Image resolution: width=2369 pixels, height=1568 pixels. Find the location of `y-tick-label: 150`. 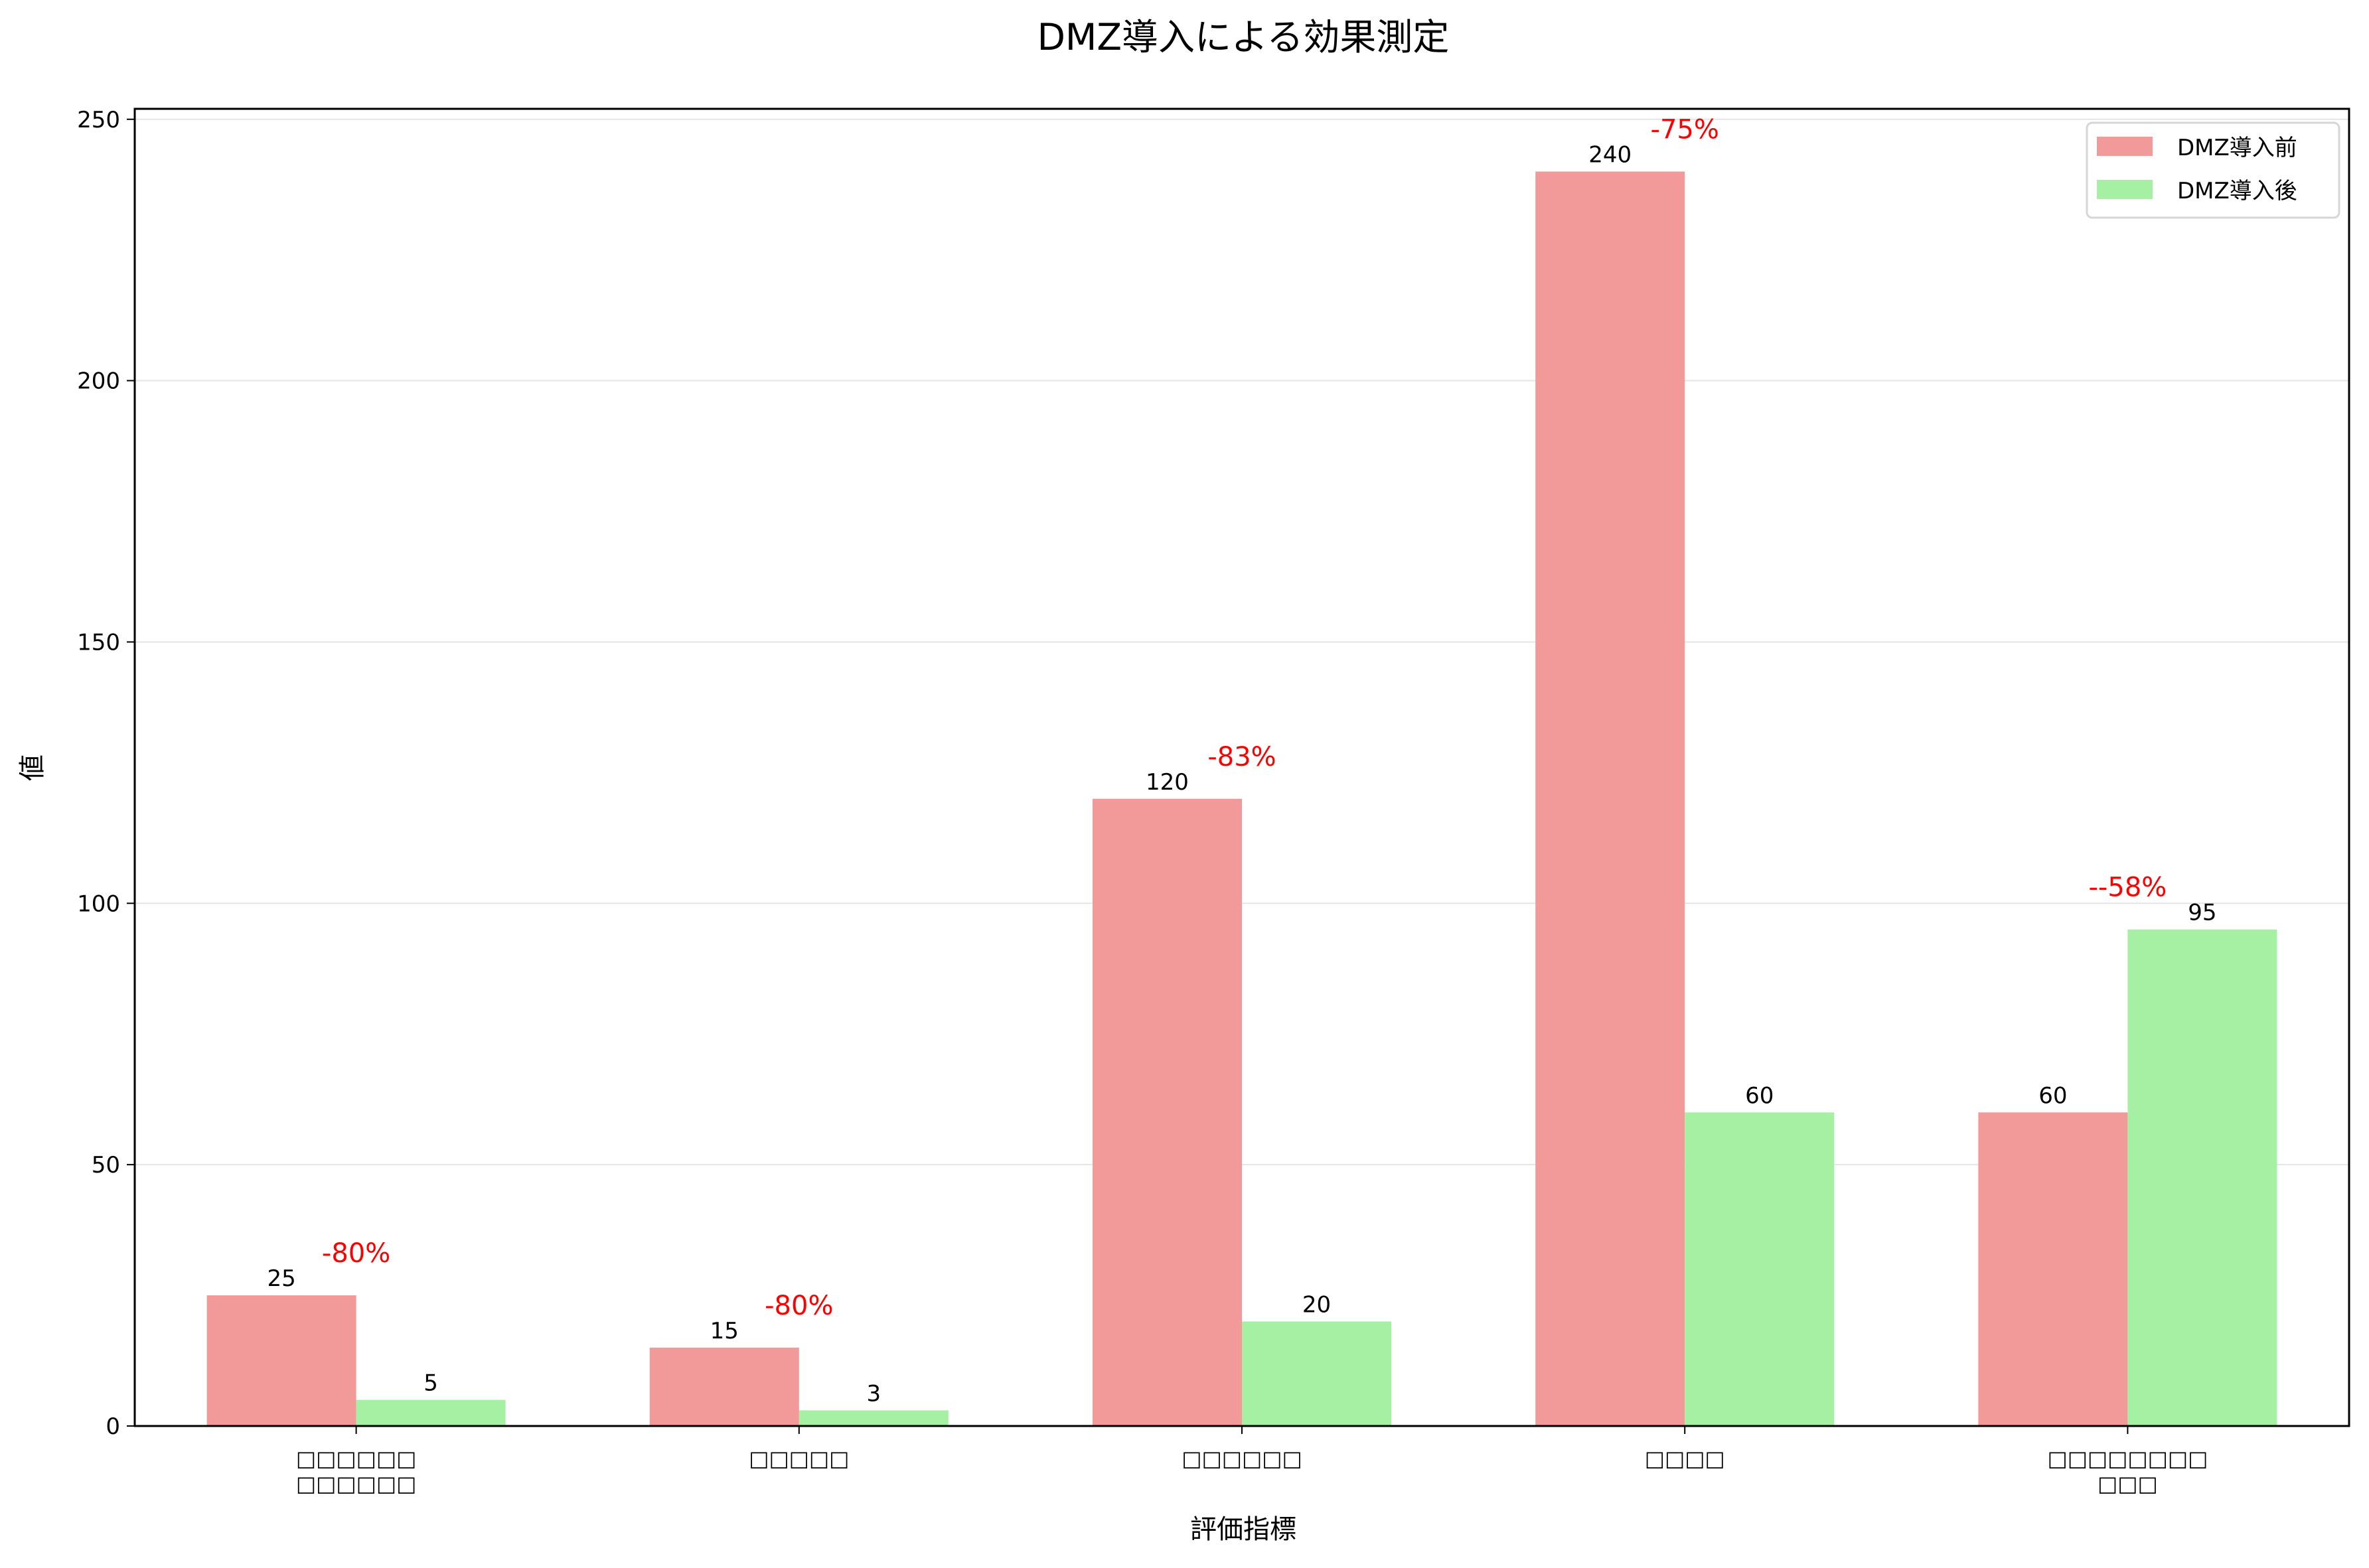

y-tick-label: 150 is located at coordinates (99, 642).